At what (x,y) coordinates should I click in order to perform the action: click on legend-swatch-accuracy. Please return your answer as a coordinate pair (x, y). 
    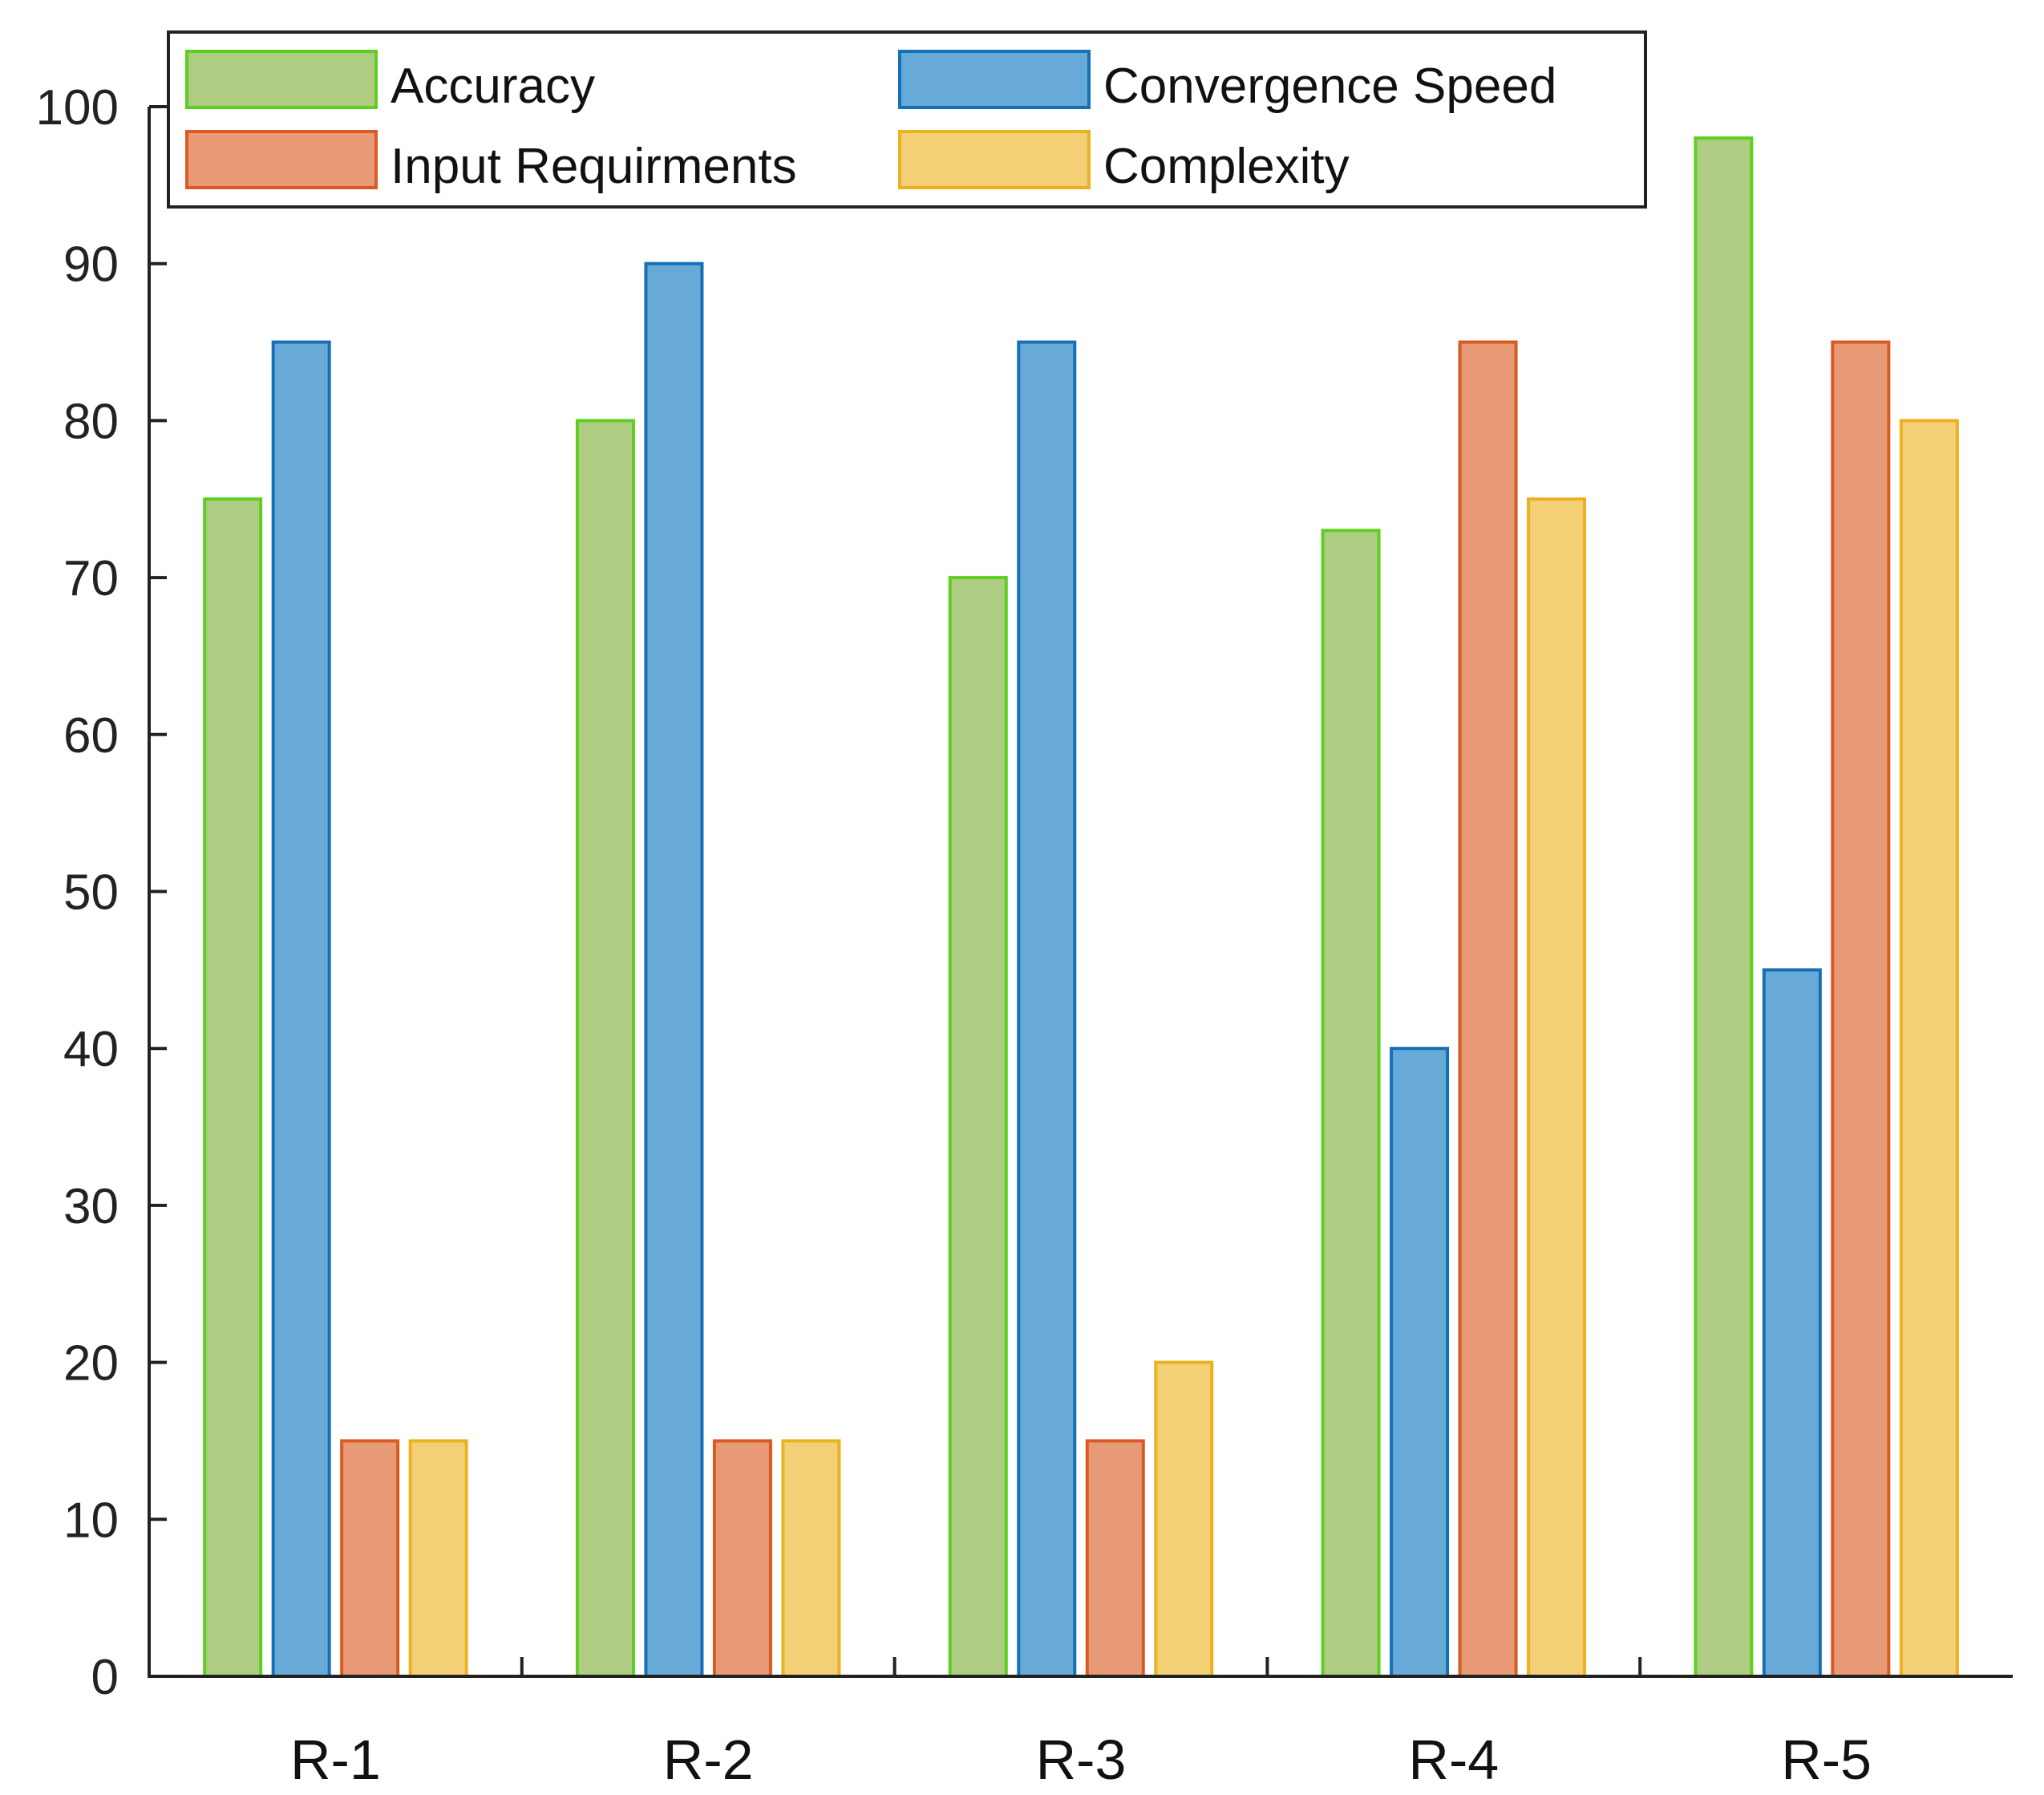
    Looking at the image, I should click on (281, 79).